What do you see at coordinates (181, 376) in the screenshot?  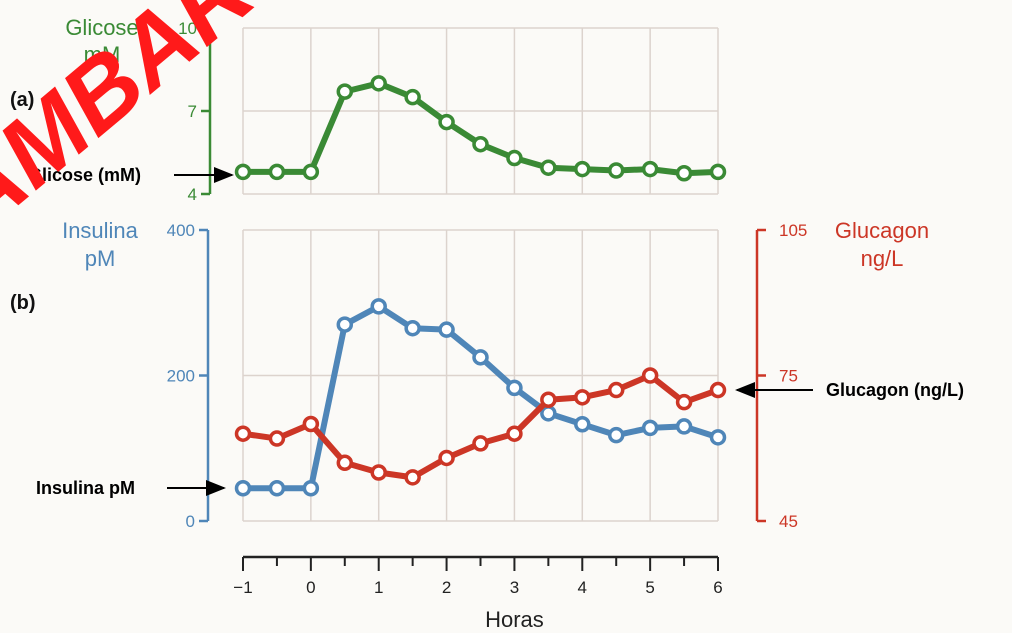 I see `insulin-y-tick-label: 200` at bounding box center [181, 376].